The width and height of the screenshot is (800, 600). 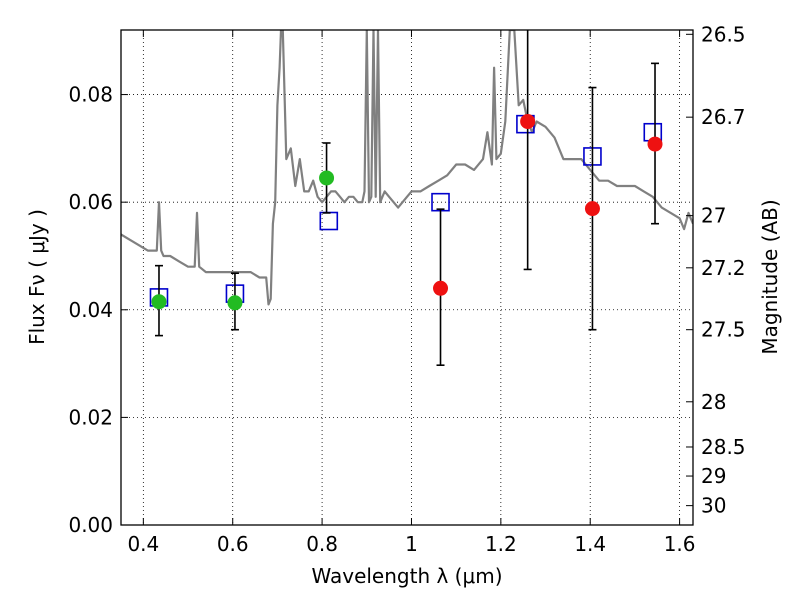 I want to click on y-tick-label: 0.04, so click(x=90, y=310).